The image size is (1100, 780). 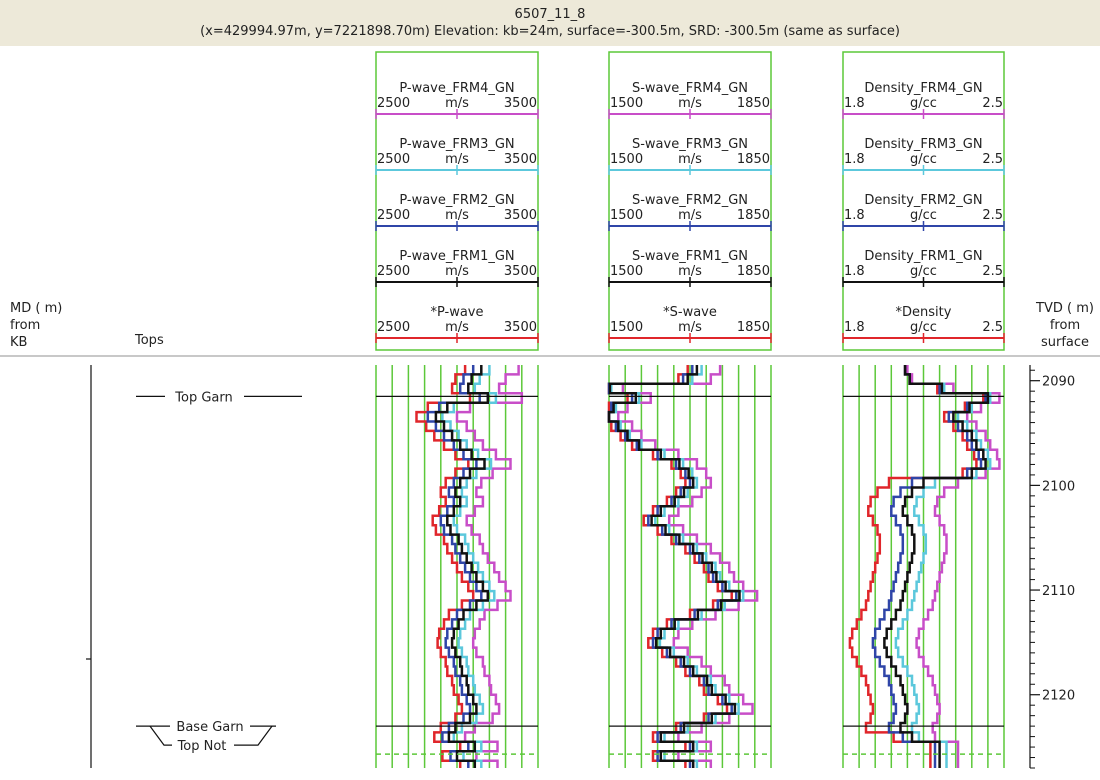 What do you see at coordinates (209, 727) in the screenshot?
I see `base-garn-label: Base Garn` at bounding box center [209, 727].